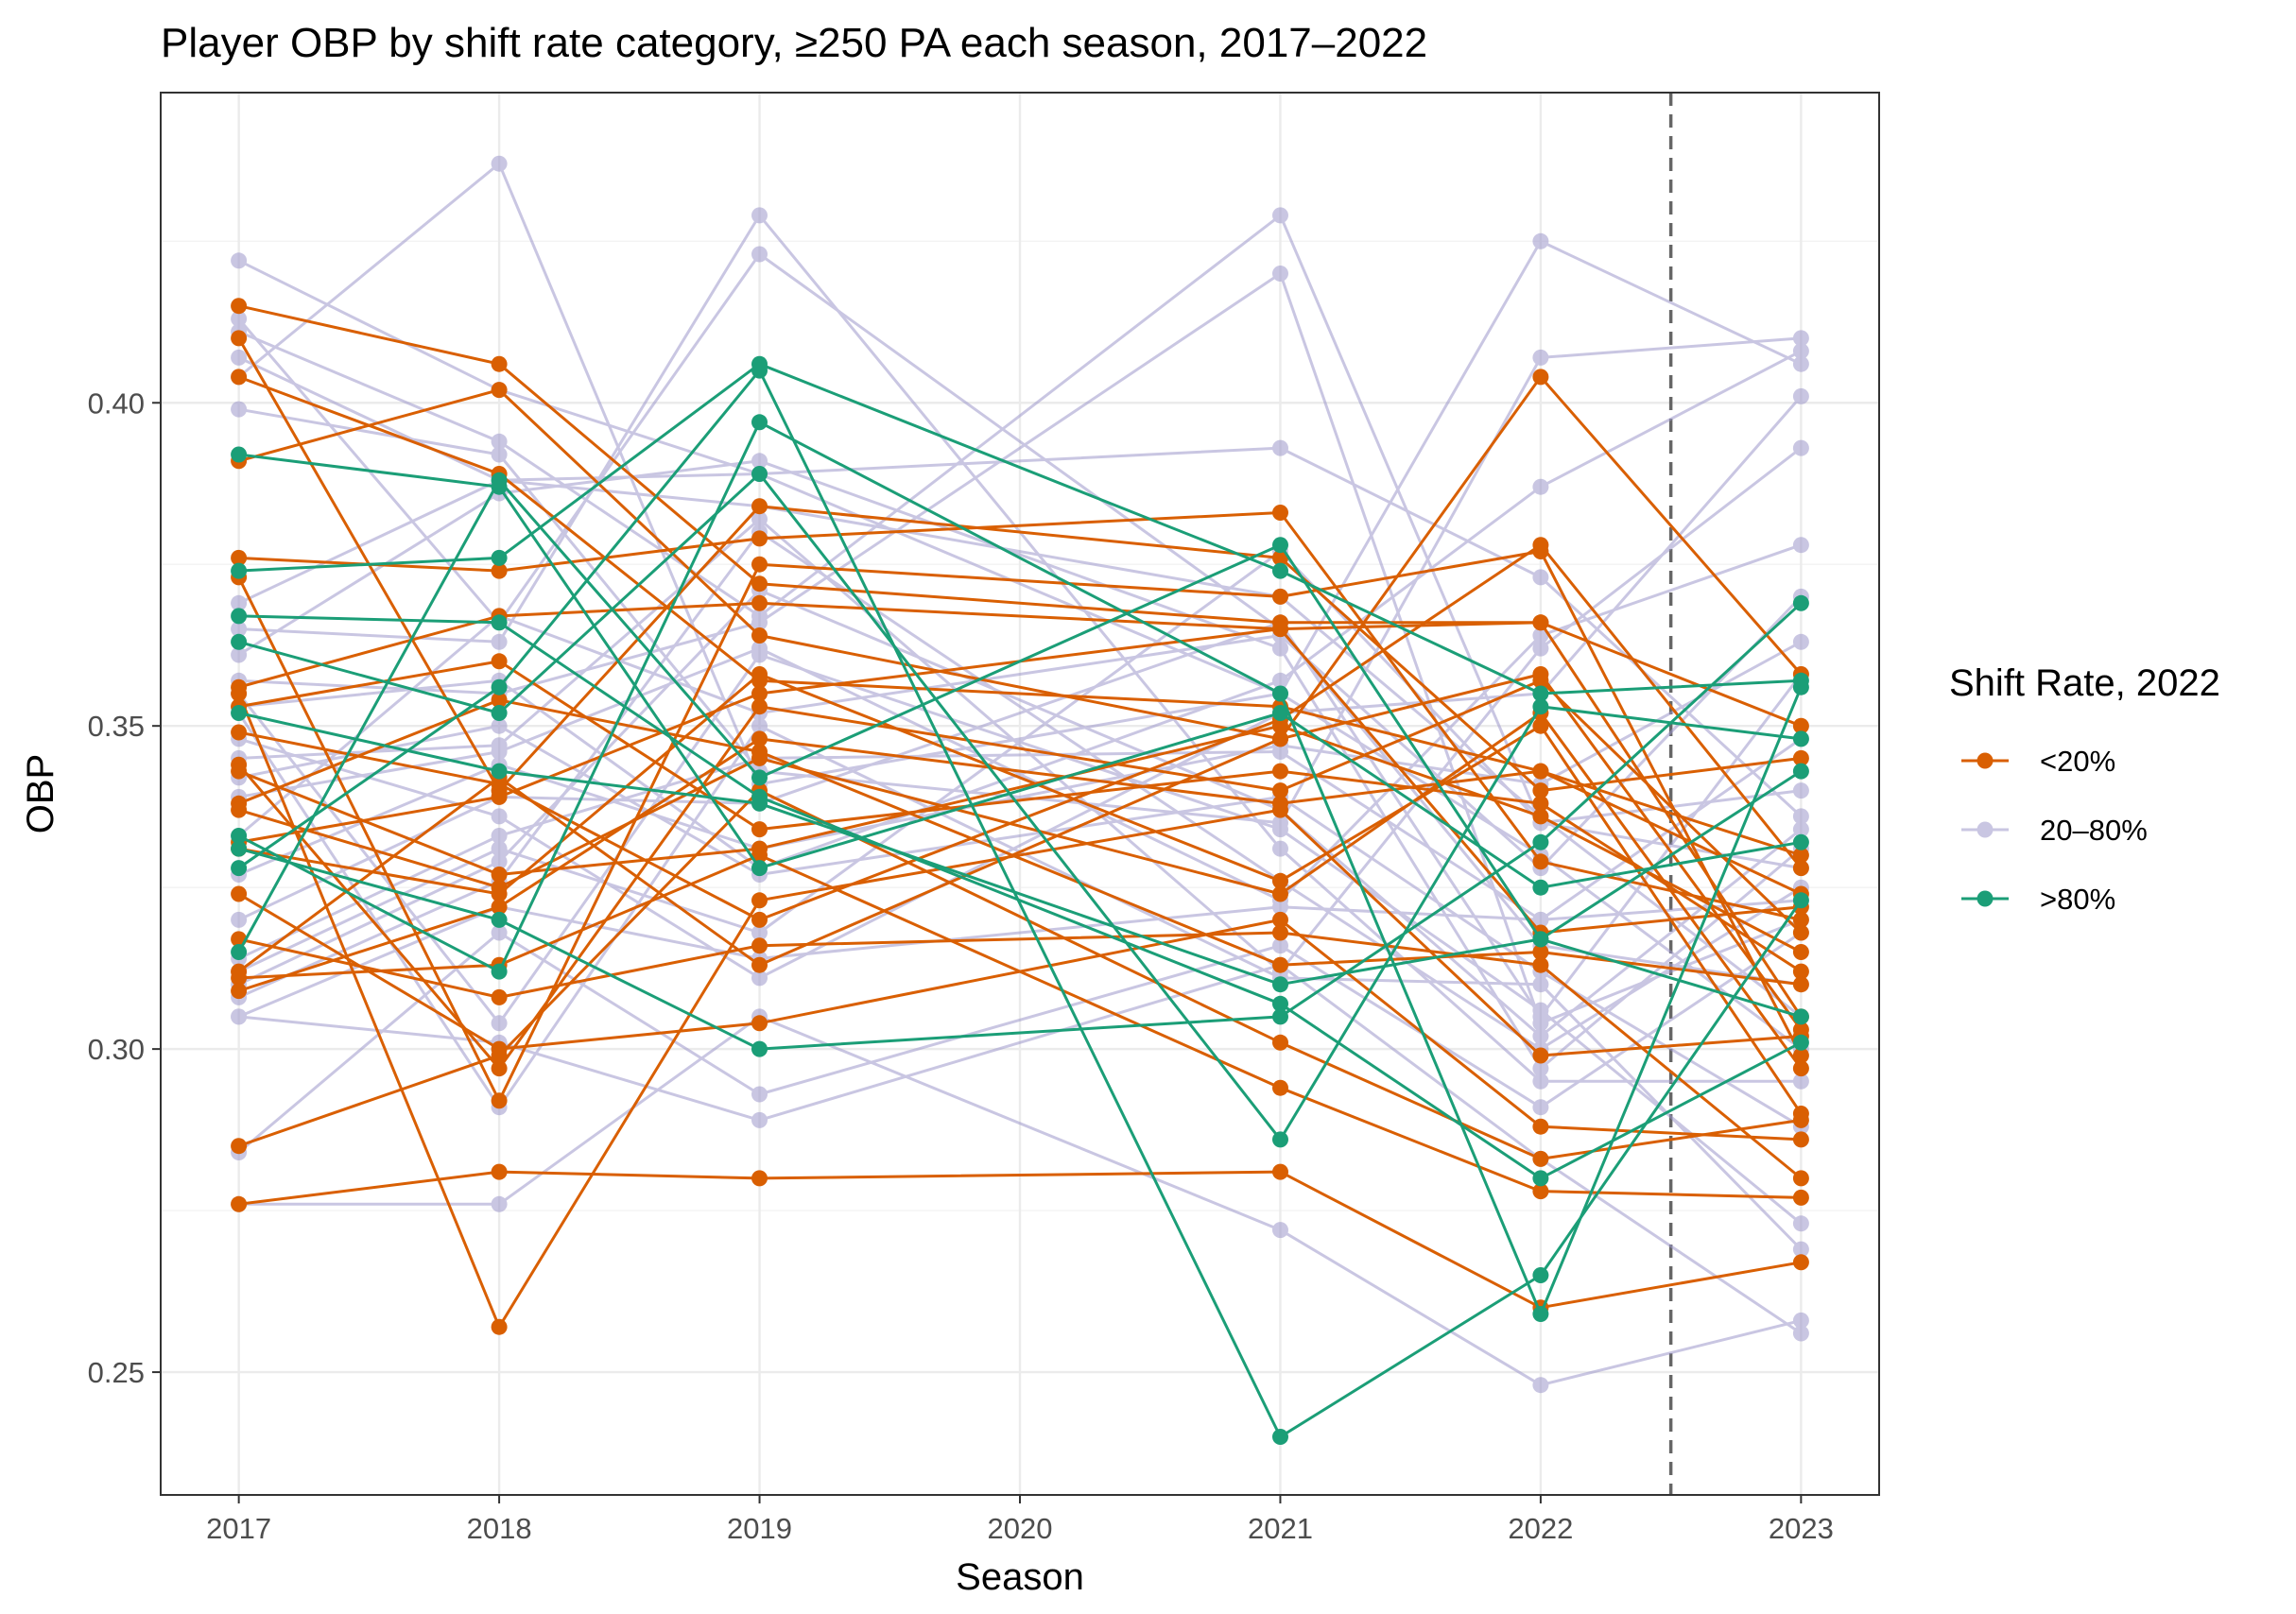 The height and width of the screenshot is (1614, 2296). I want to click on legend-items: <20% 20–80% >80%, so click(2054, 830).